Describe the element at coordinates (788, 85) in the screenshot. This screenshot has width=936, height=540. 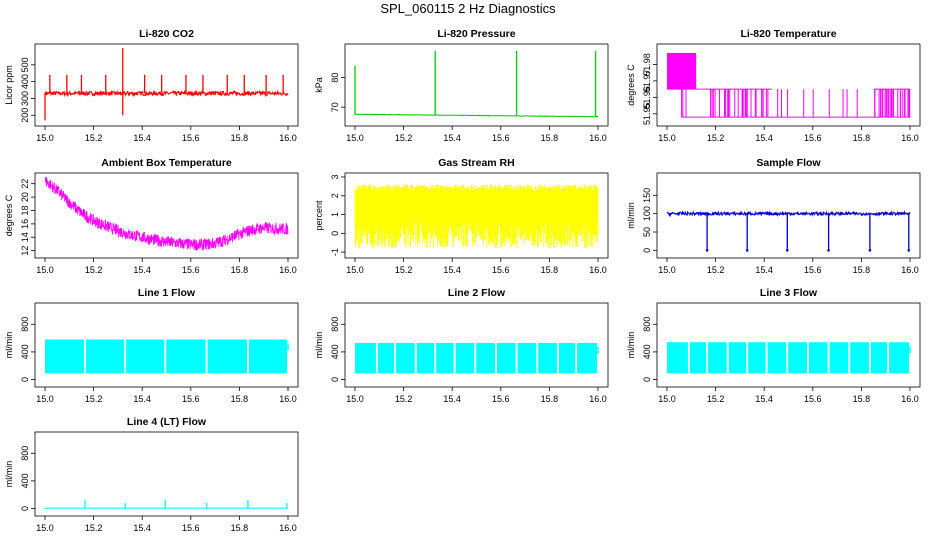
I see `plot-frame-ltemp` at that location.